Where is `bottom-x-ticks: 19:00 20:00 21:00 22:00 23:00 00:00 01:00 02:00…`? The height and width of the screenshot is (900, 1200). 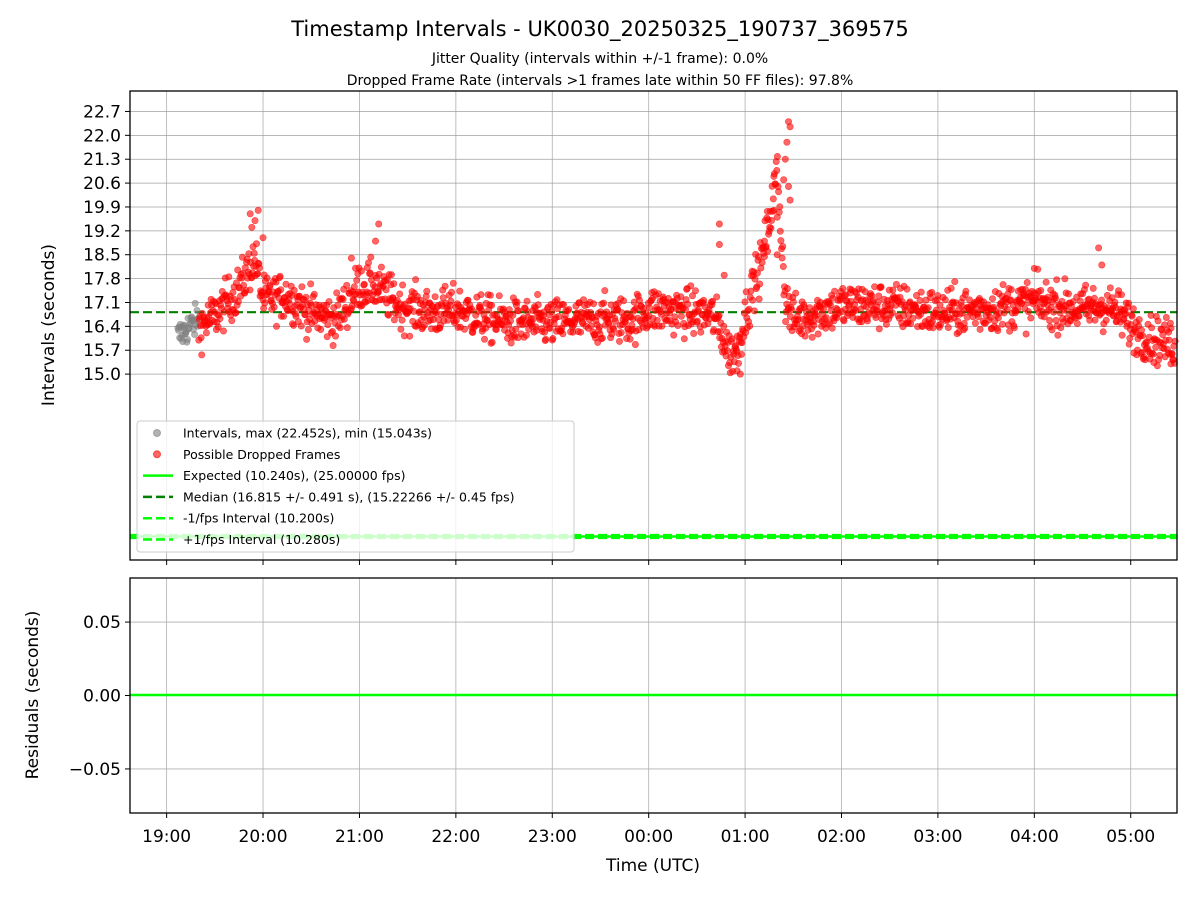
bottom-x-ticks: 19:00 20:00 21:00 22:00 23:00 00:00 01:00 02:00… is located at coordinates (648, 830).